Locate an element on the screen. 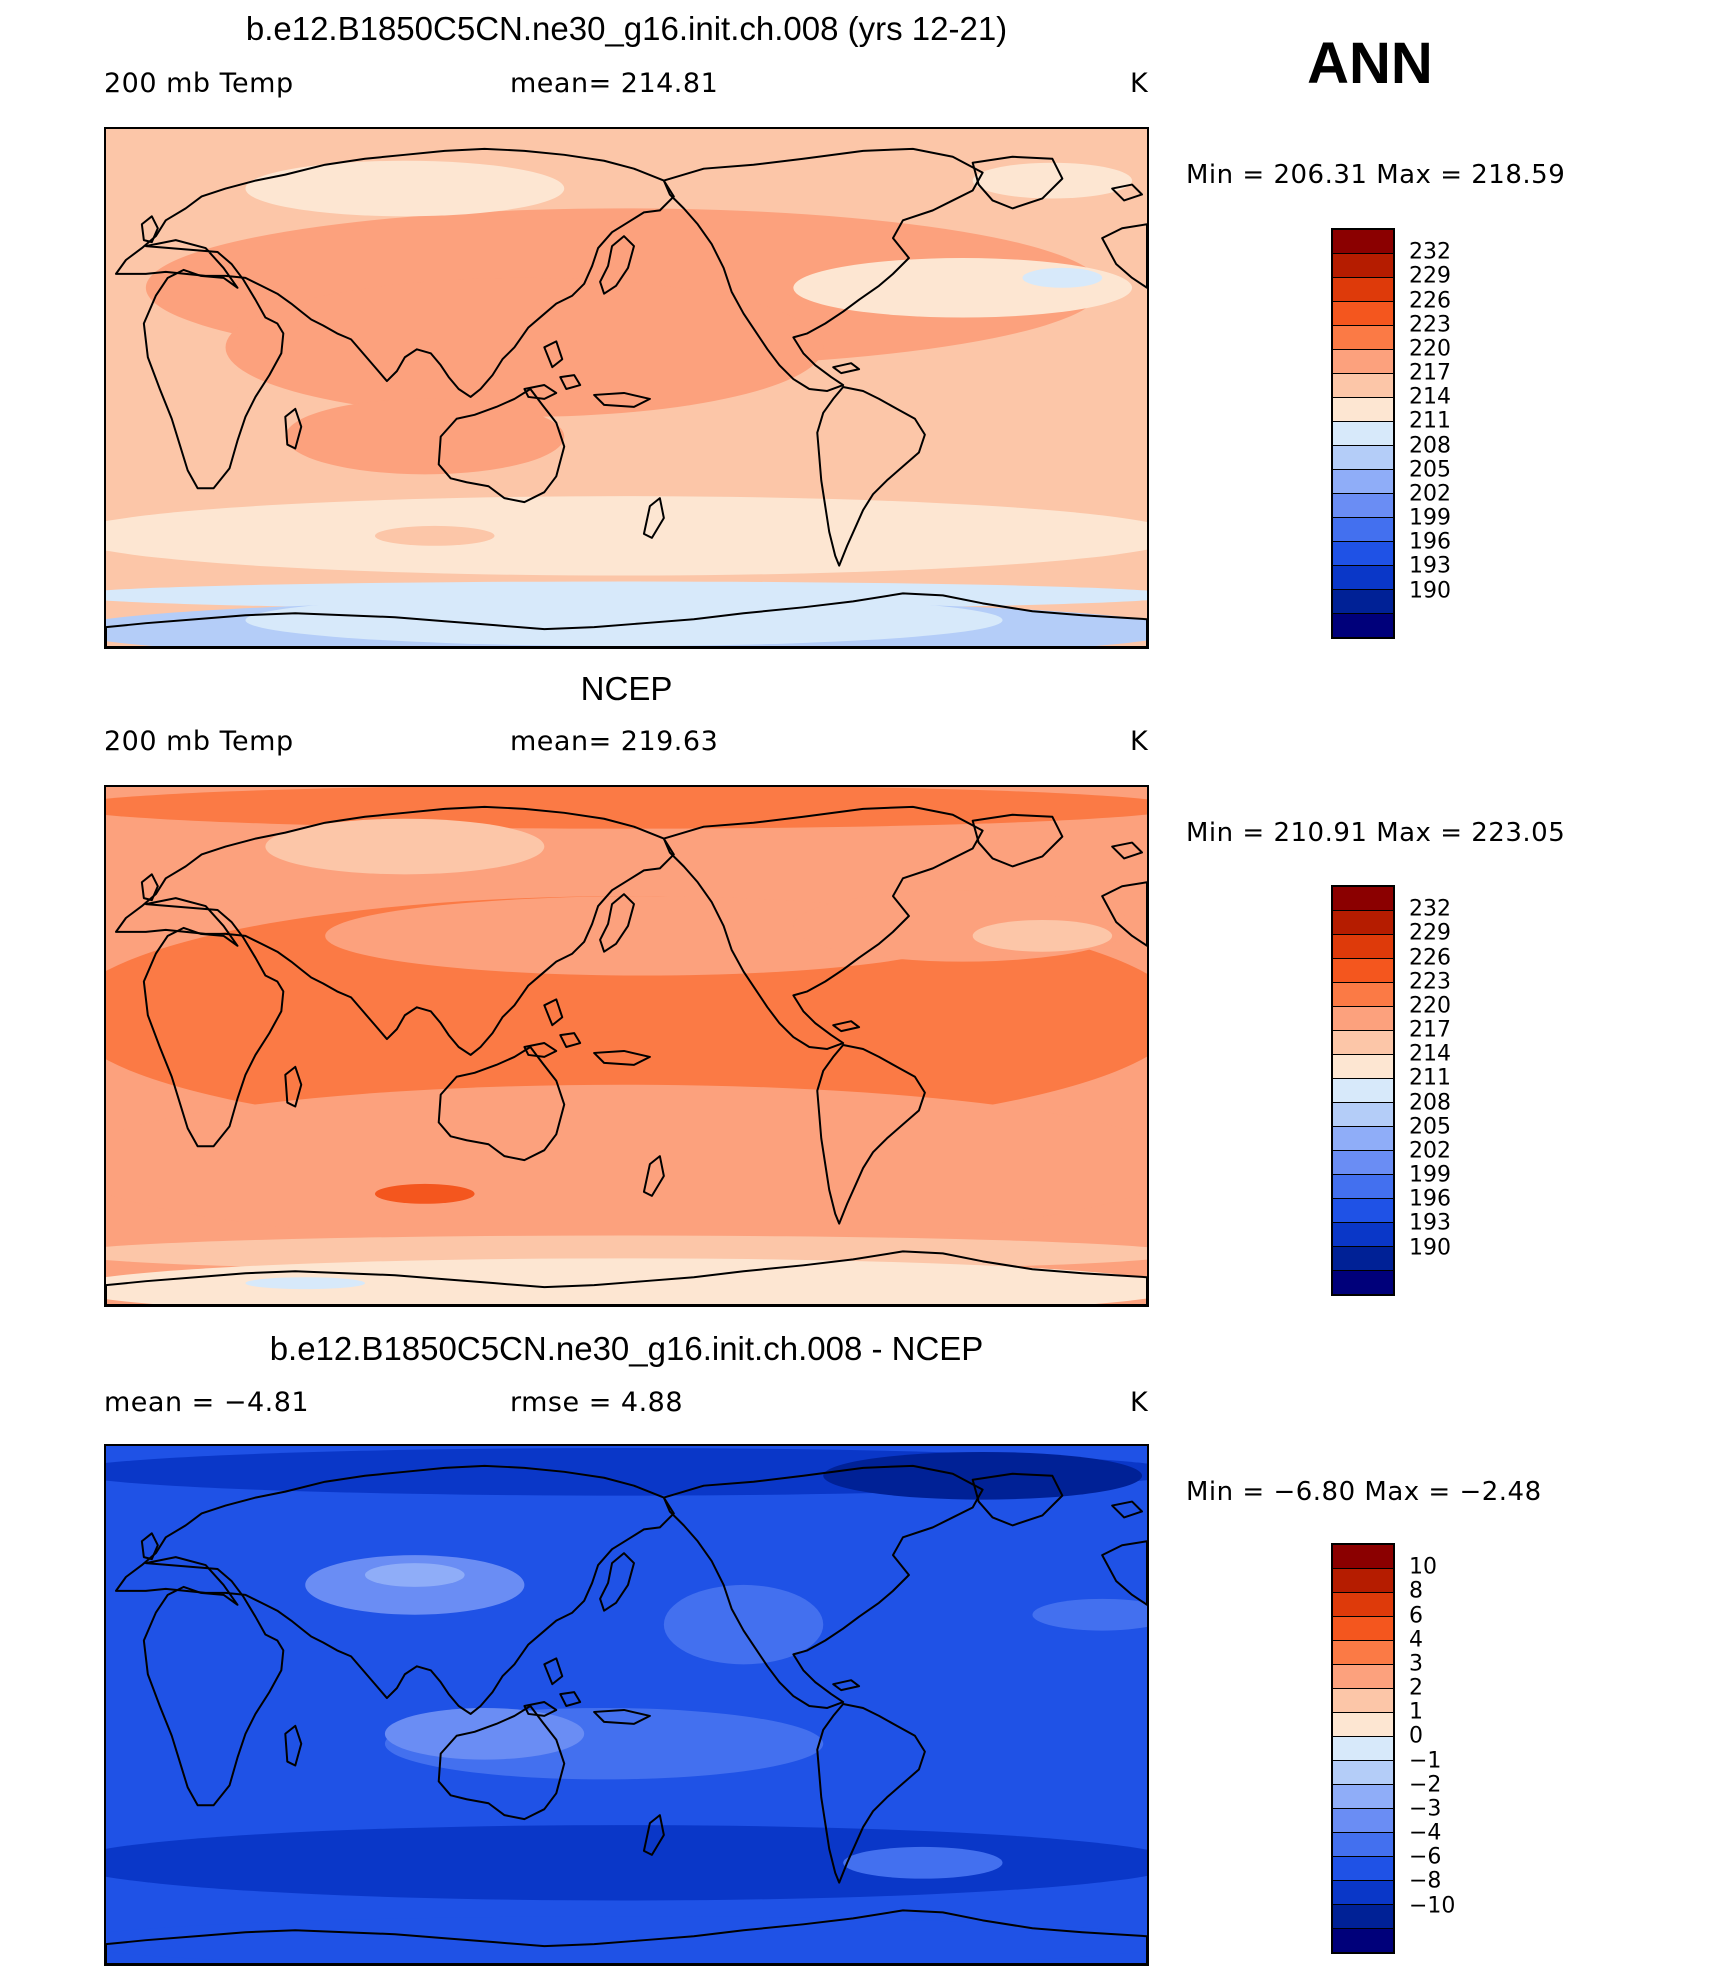  min-max-label: Min = 210.91 Max = 223.05 is located at coordinates (1376, 833).